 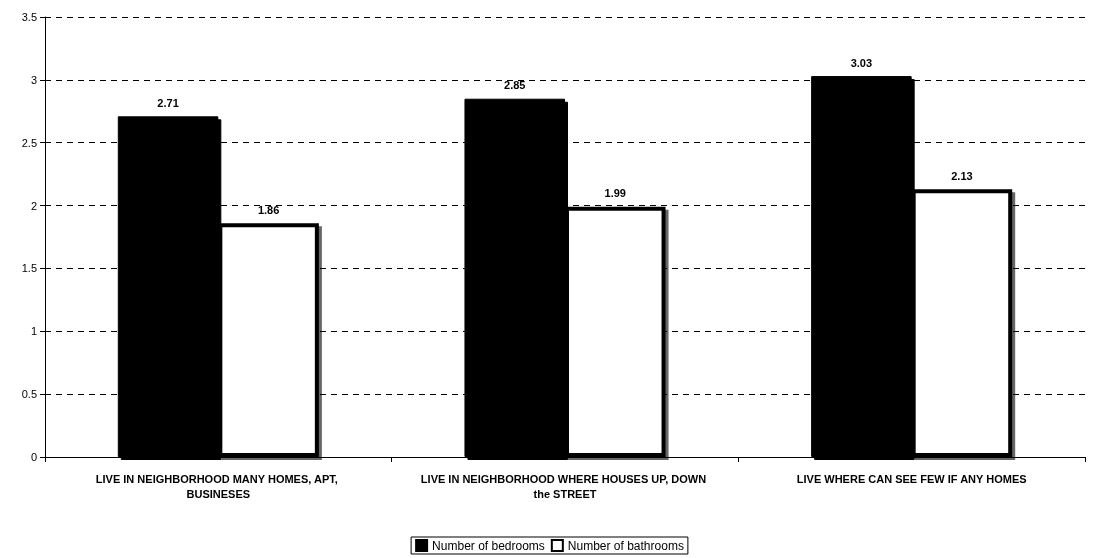 What do you see at coordinates (625, 545) in the screenshot?
I see `legend-label: Number of bathrooms` at bounding box center [625, 545].